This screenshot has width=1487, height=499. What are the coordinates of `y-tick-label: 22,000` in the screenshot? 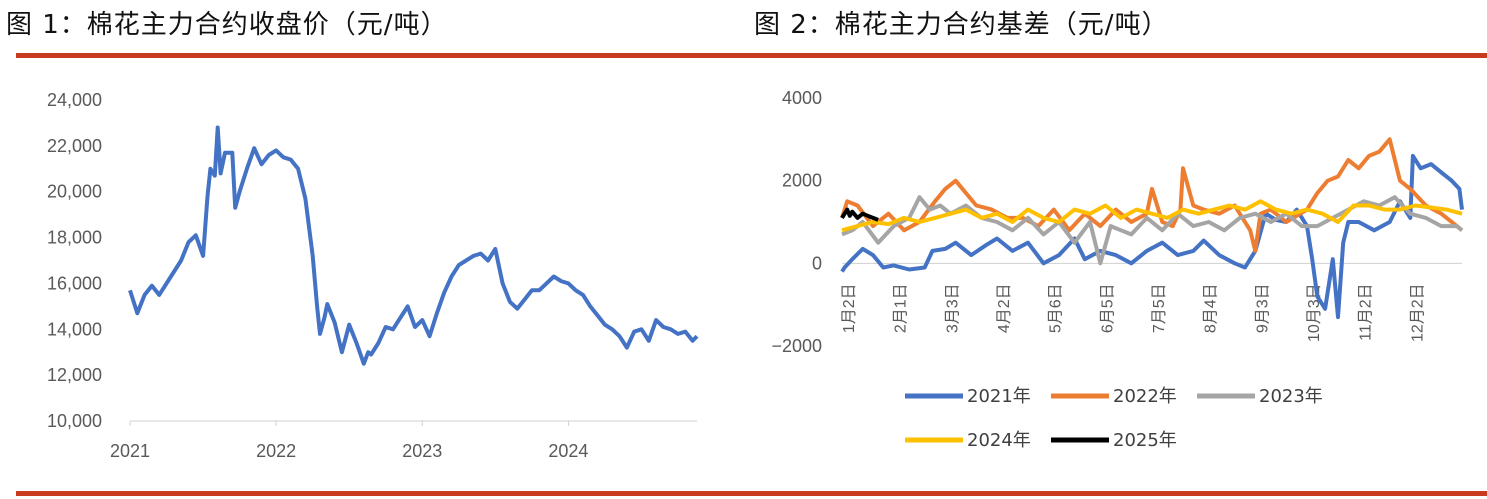 It's located at (74, 146).